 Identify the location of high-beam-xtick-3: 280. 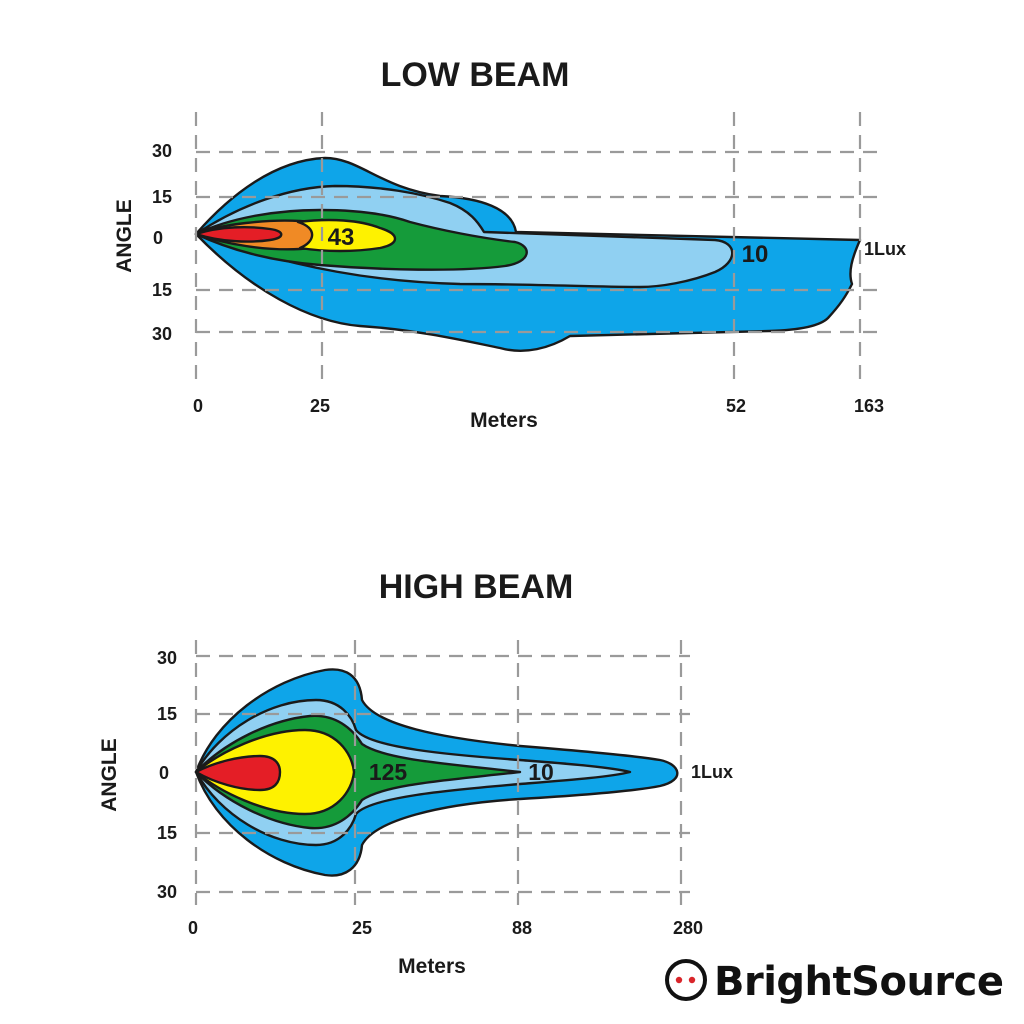
(688, 928).